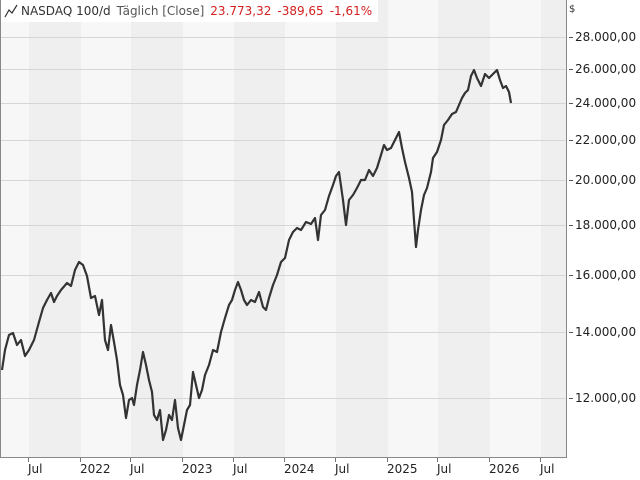  I want to click on x-label-jul-2023: Jul, so click(240, 469).